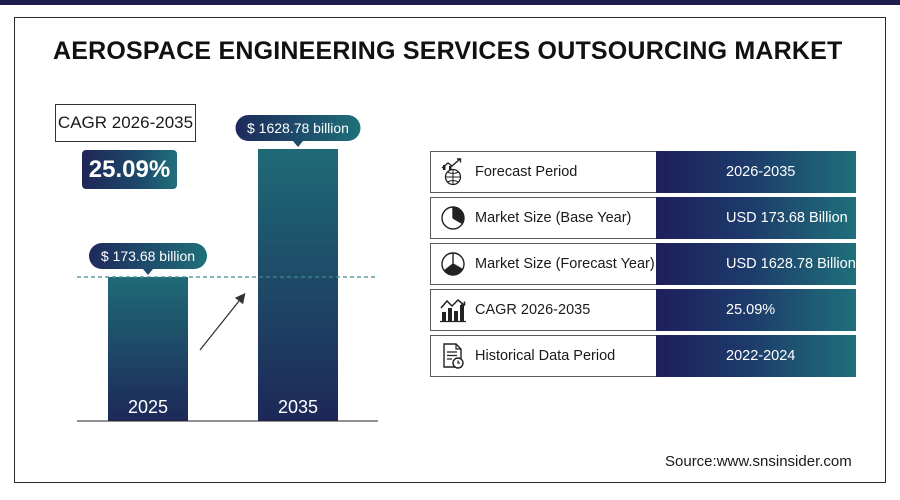  What do you see at coordinates (453, 172) in the screenshot?
I see `forecast-chart-icon` at bounding box center [453, 172].